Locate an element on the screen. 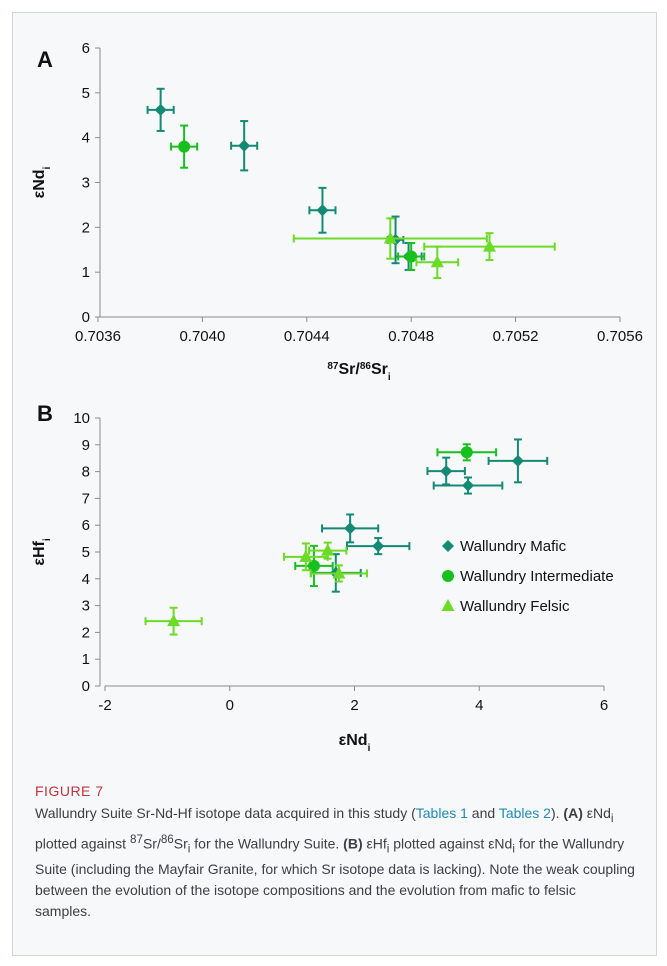 This screenshot has width=667, height=966. panel-label: B is located at coordinates (45, 413).